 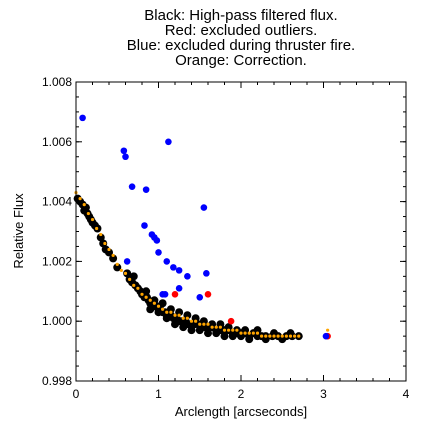 I want to click on x-tick-label: 4, so click(x=406, y=394).